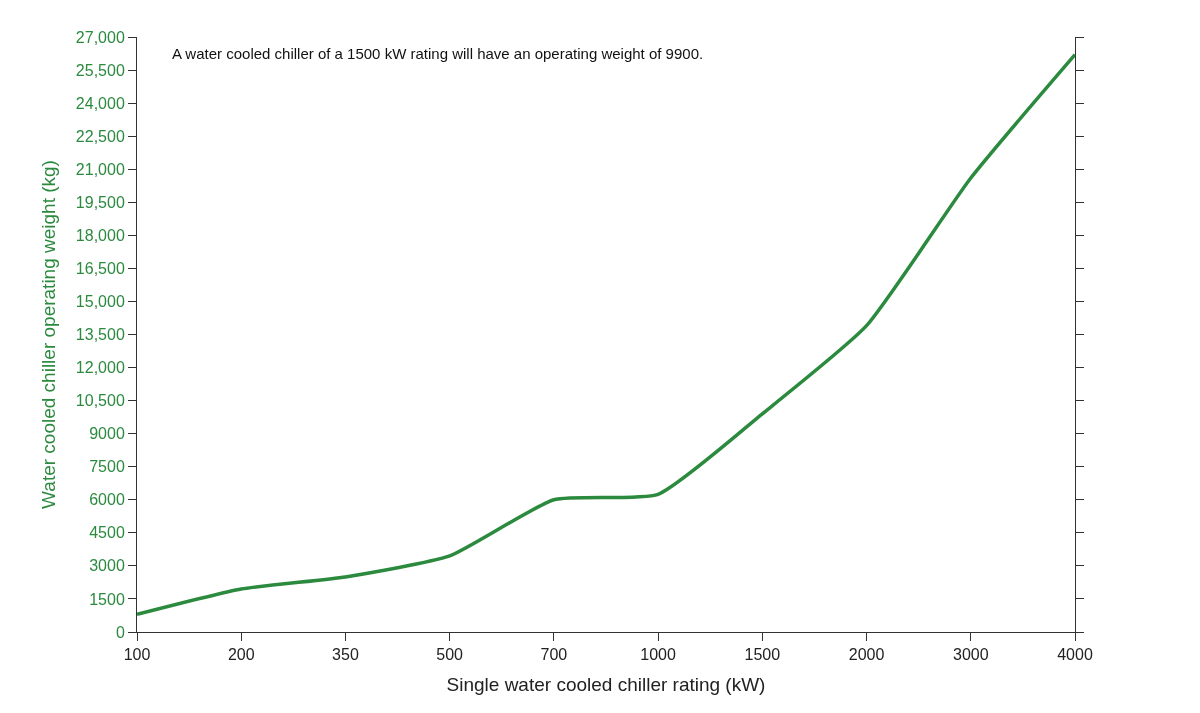 The width and height of the screenshot is (1200, 713). I want to click on y-tick-label: 18,000, so click(100, 235).